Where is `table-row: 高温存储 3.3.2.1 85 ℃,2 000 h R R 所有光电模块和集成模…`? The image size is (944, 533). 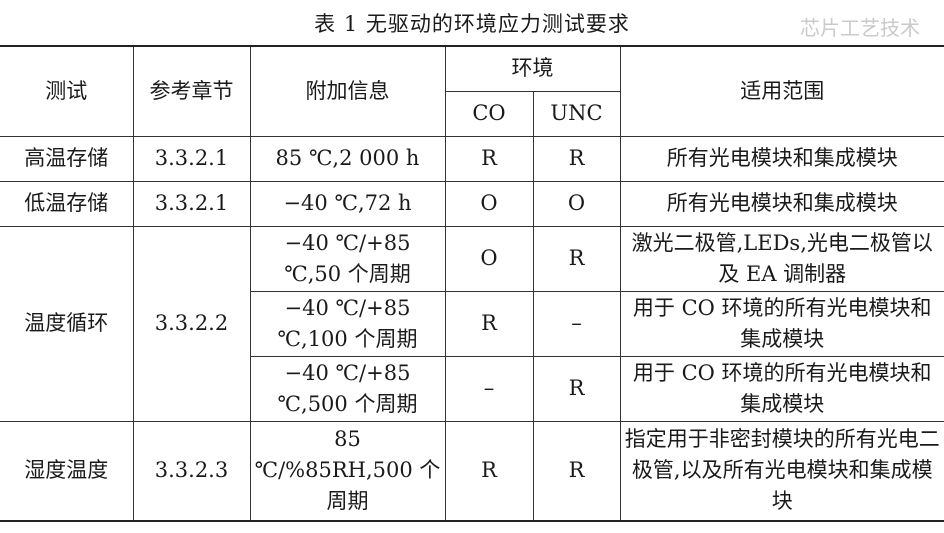
table-row: 高温存储 3.3.2.1 85 ℃,2 000 h R R 所有光电模块和集成模… is located at coordinates (472, 158).